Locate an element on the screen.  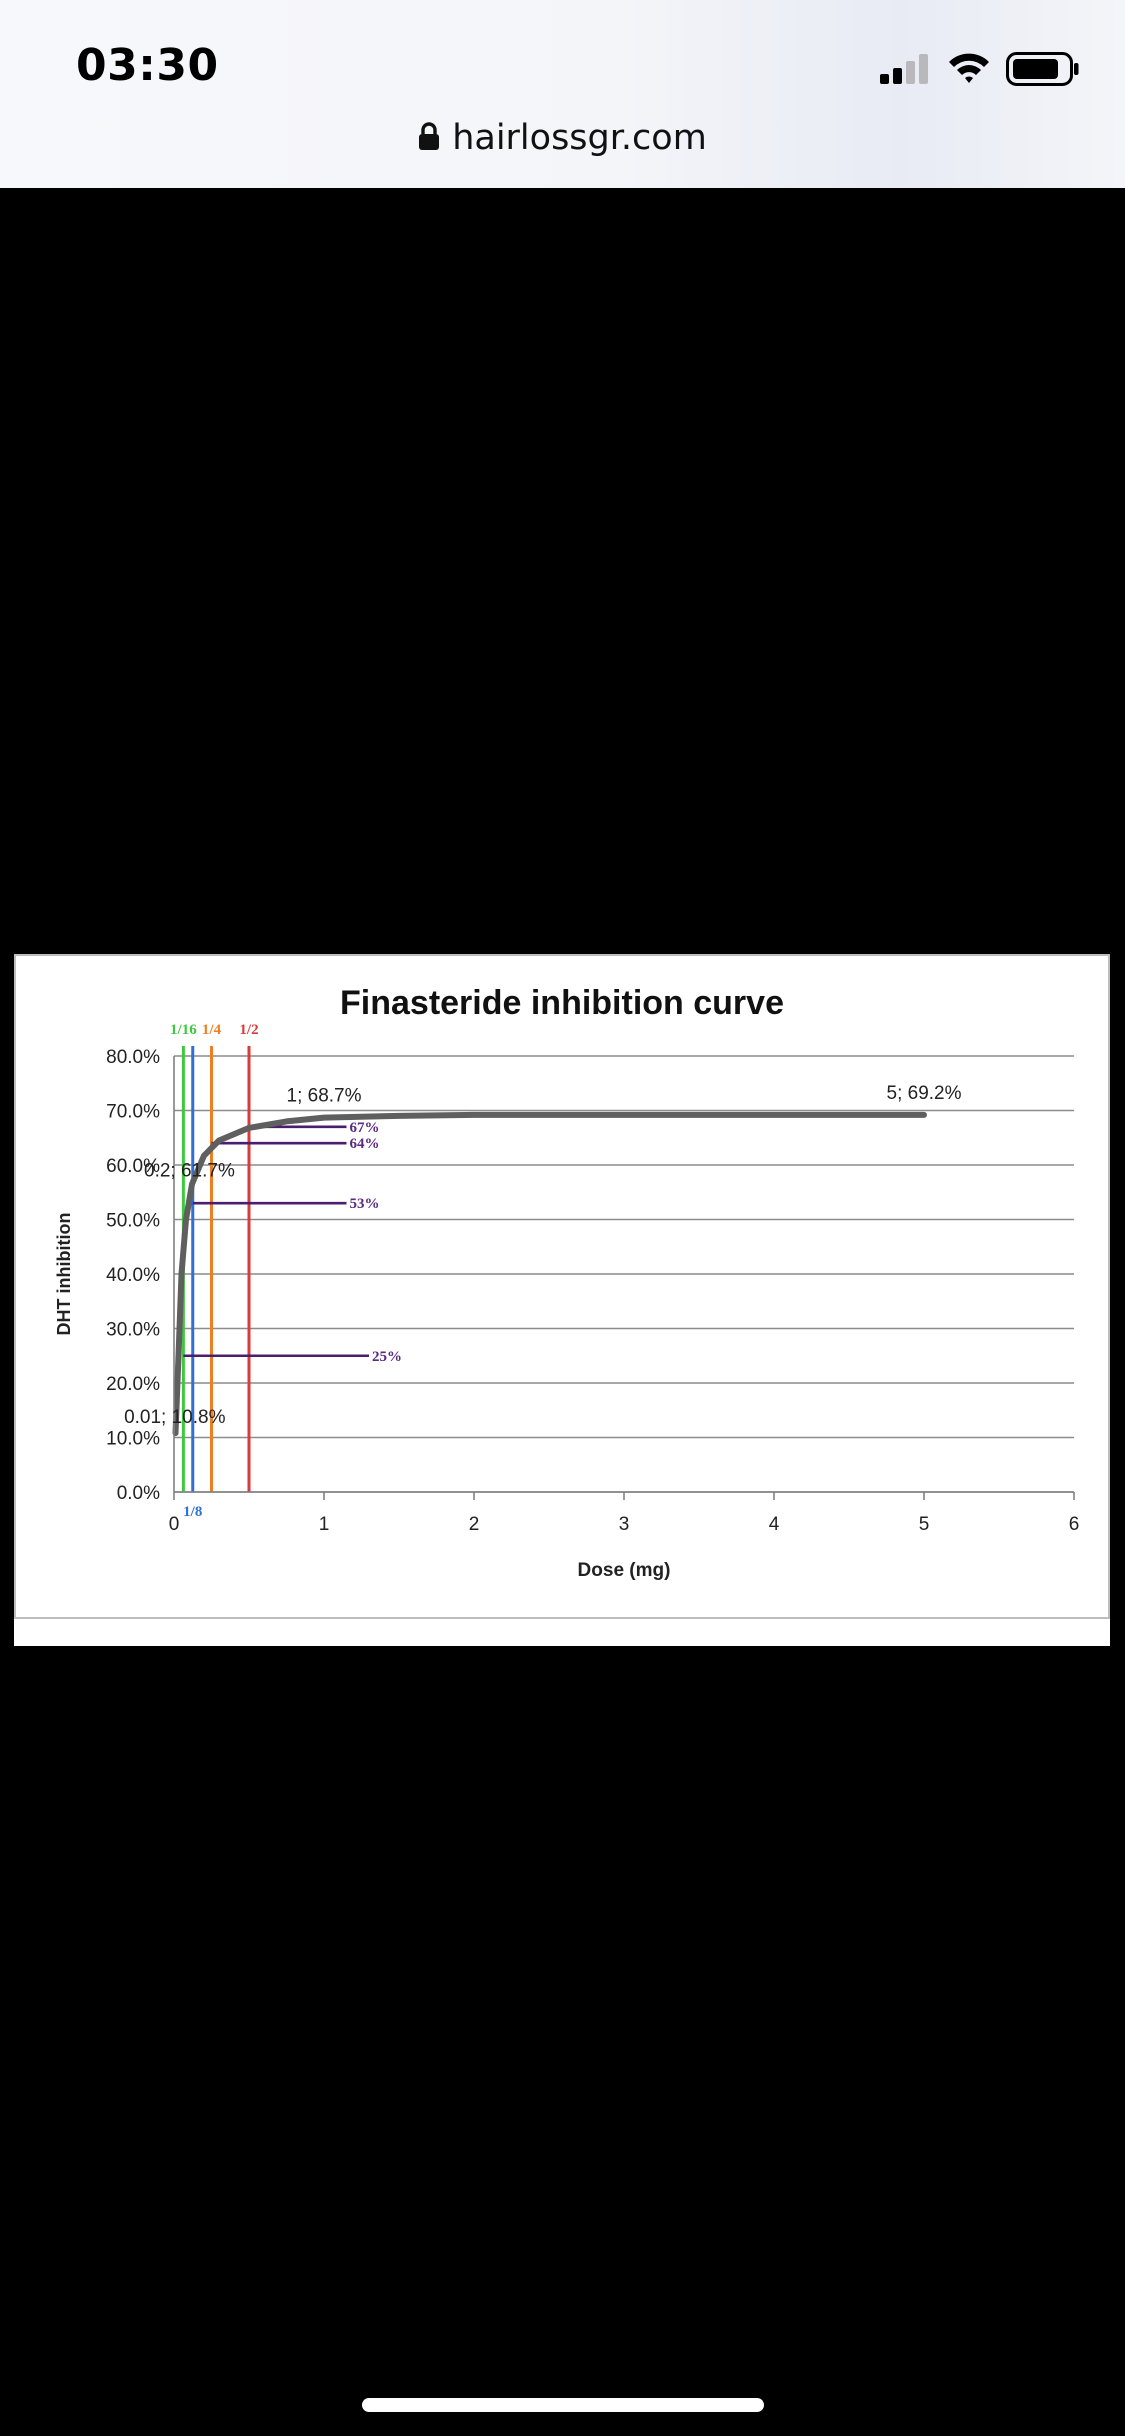
inhibition-marker-label: 53% is located at coordinates (365, 1204).